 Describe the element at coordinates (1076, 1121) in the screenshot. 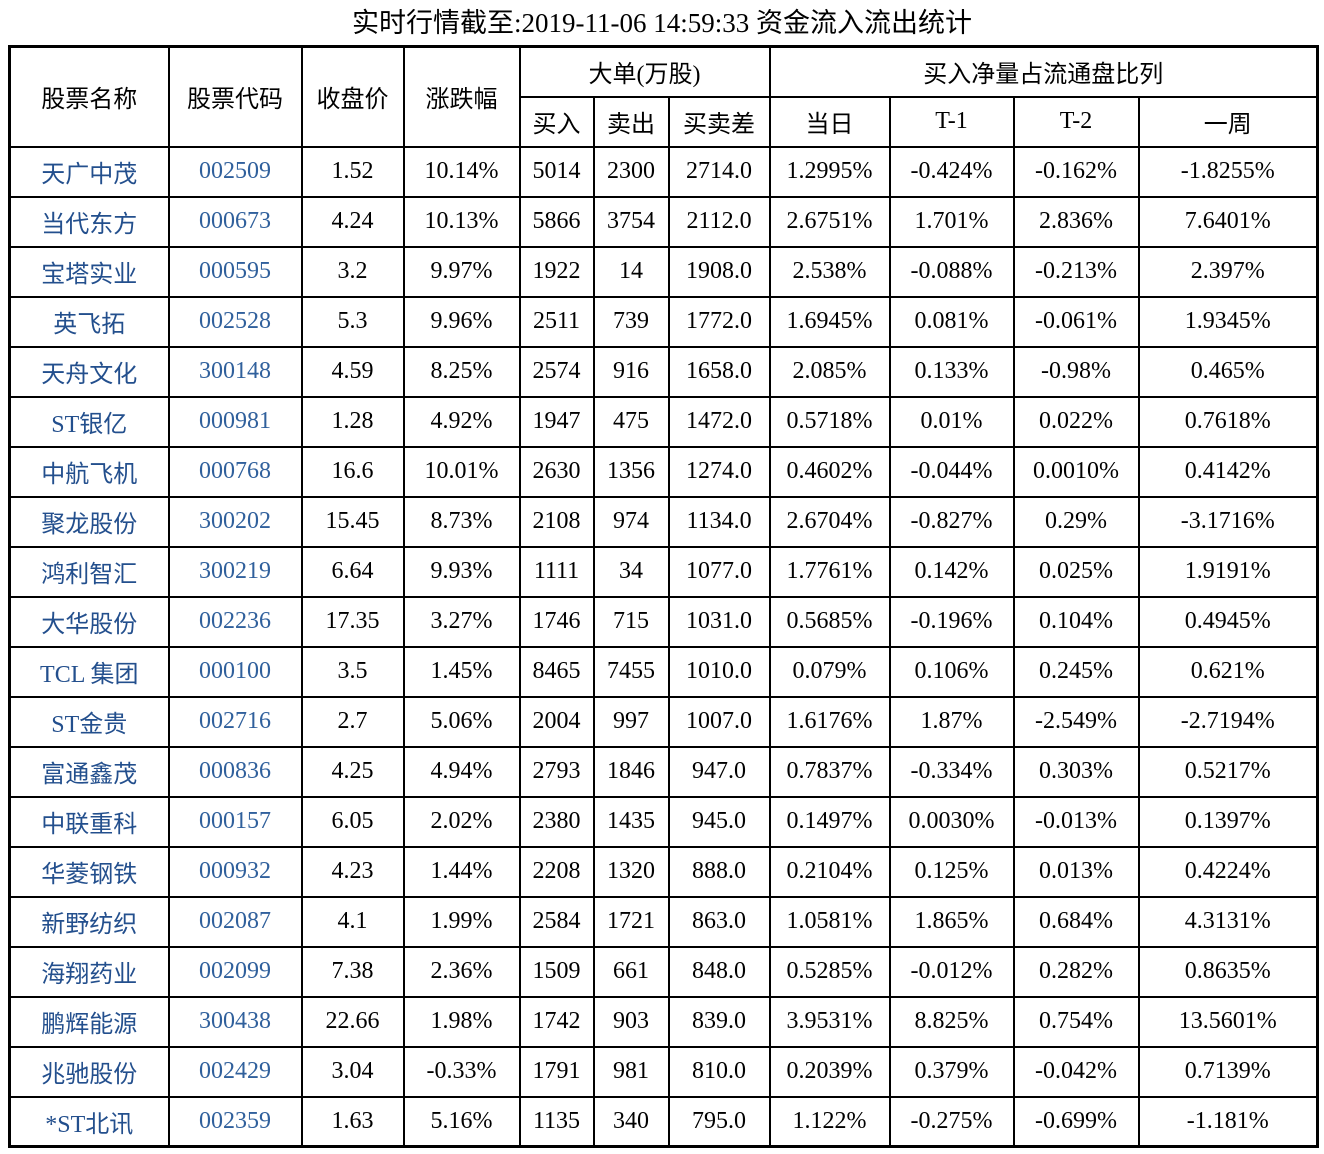

I see `ratio-t2-cell: -0.699%` at that location.